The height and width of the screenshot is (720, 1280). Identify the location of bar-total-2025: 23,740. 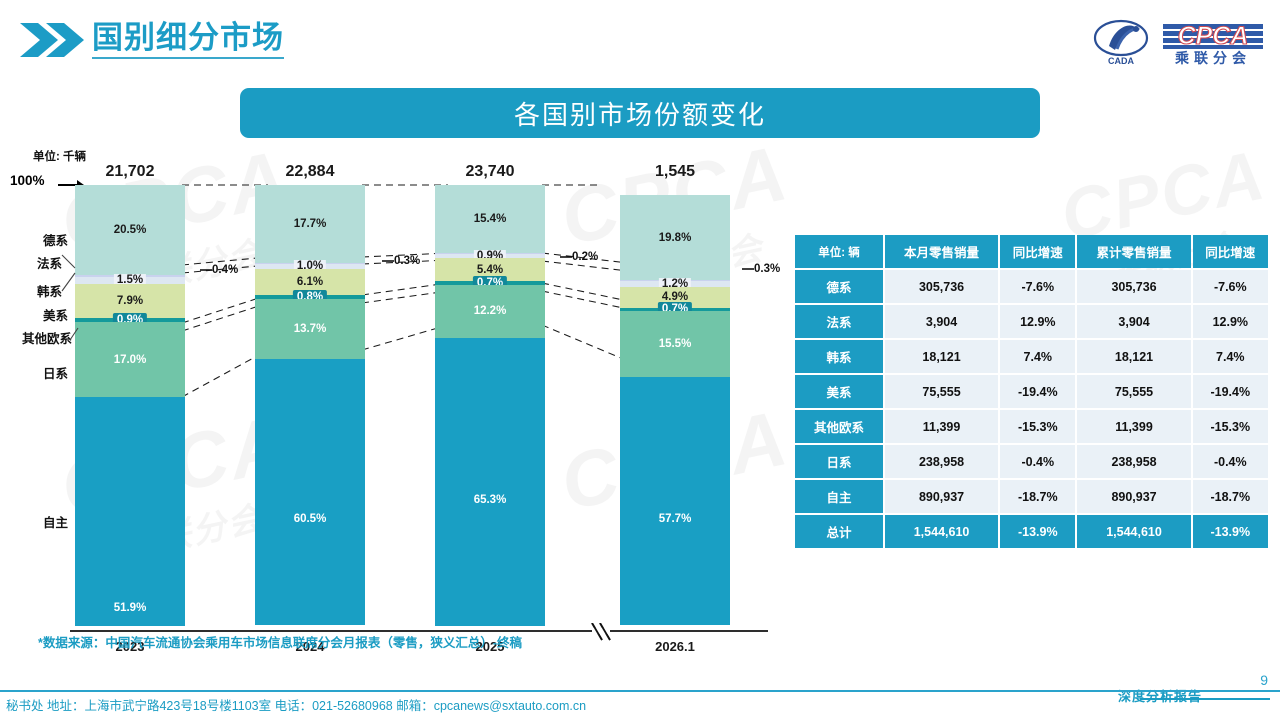
(490, 171).